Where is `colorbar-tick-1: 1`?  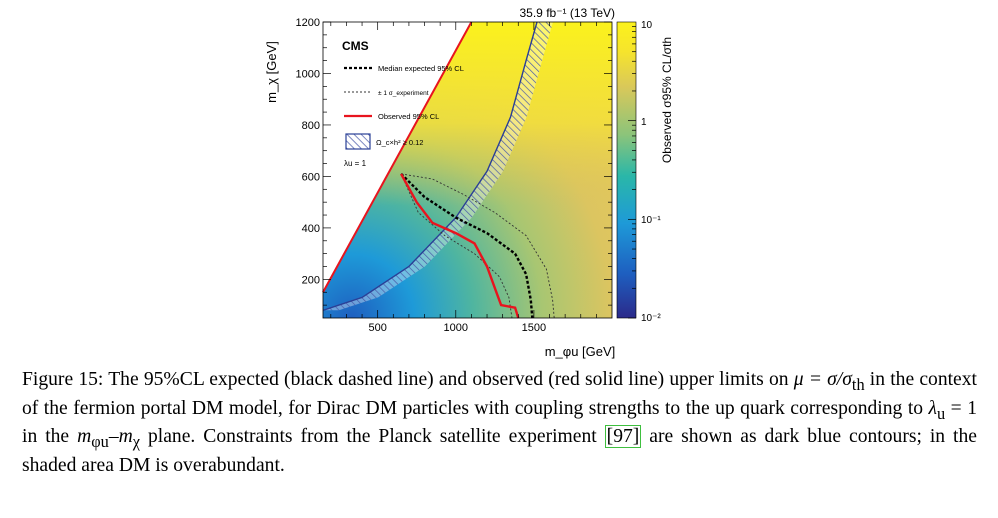 colorbar-tick-1: 1 is located at coordinates (644, 122).